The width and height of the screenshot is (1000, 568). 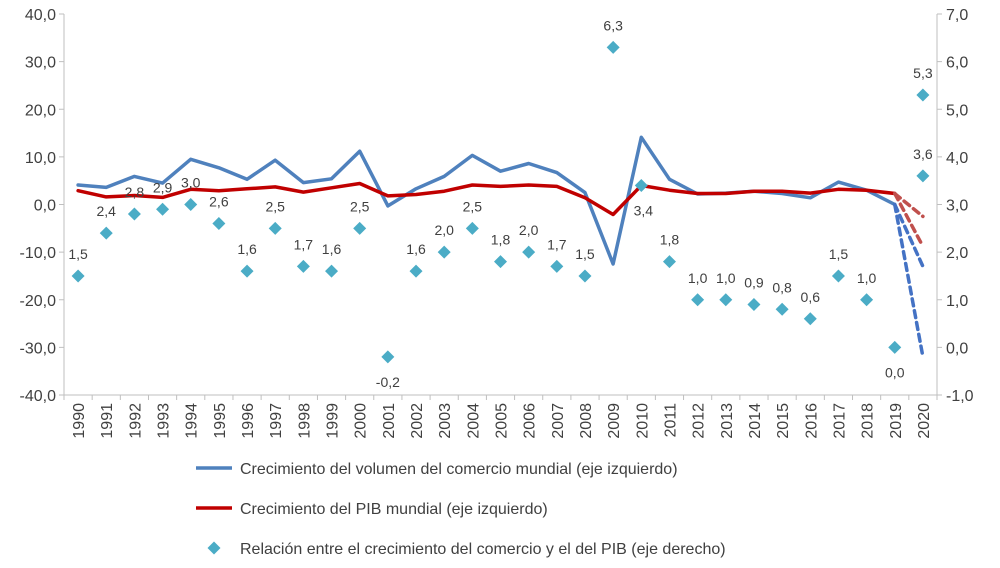 I want to click on right-tick-label: -1,0, so click(x=960, y=396).